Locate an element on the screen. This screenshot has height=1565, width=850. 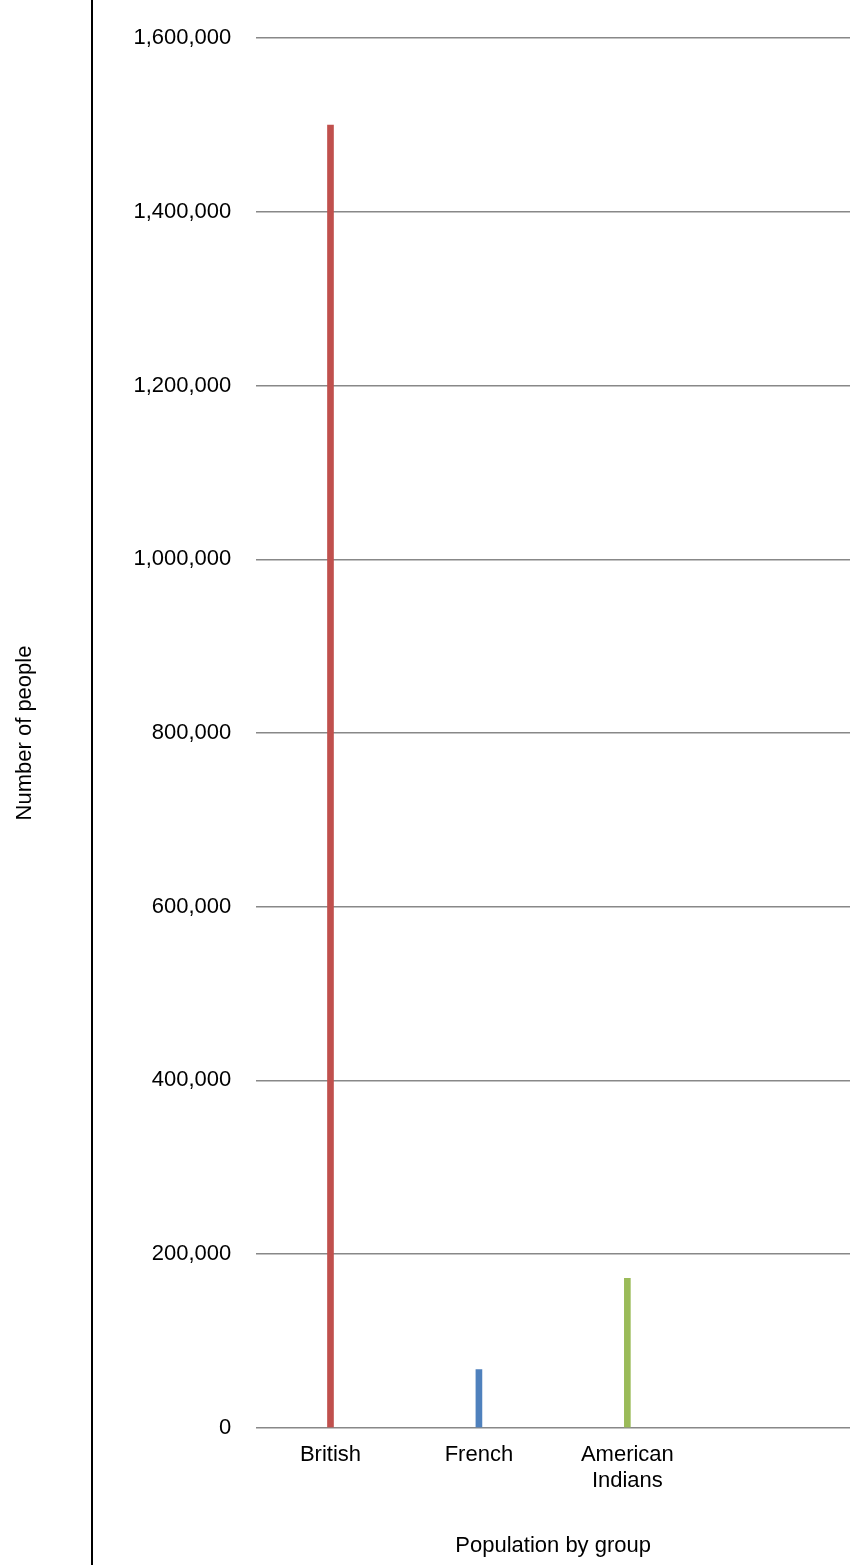
y-tick-label: 0 is located at coordinates (225, 1426).